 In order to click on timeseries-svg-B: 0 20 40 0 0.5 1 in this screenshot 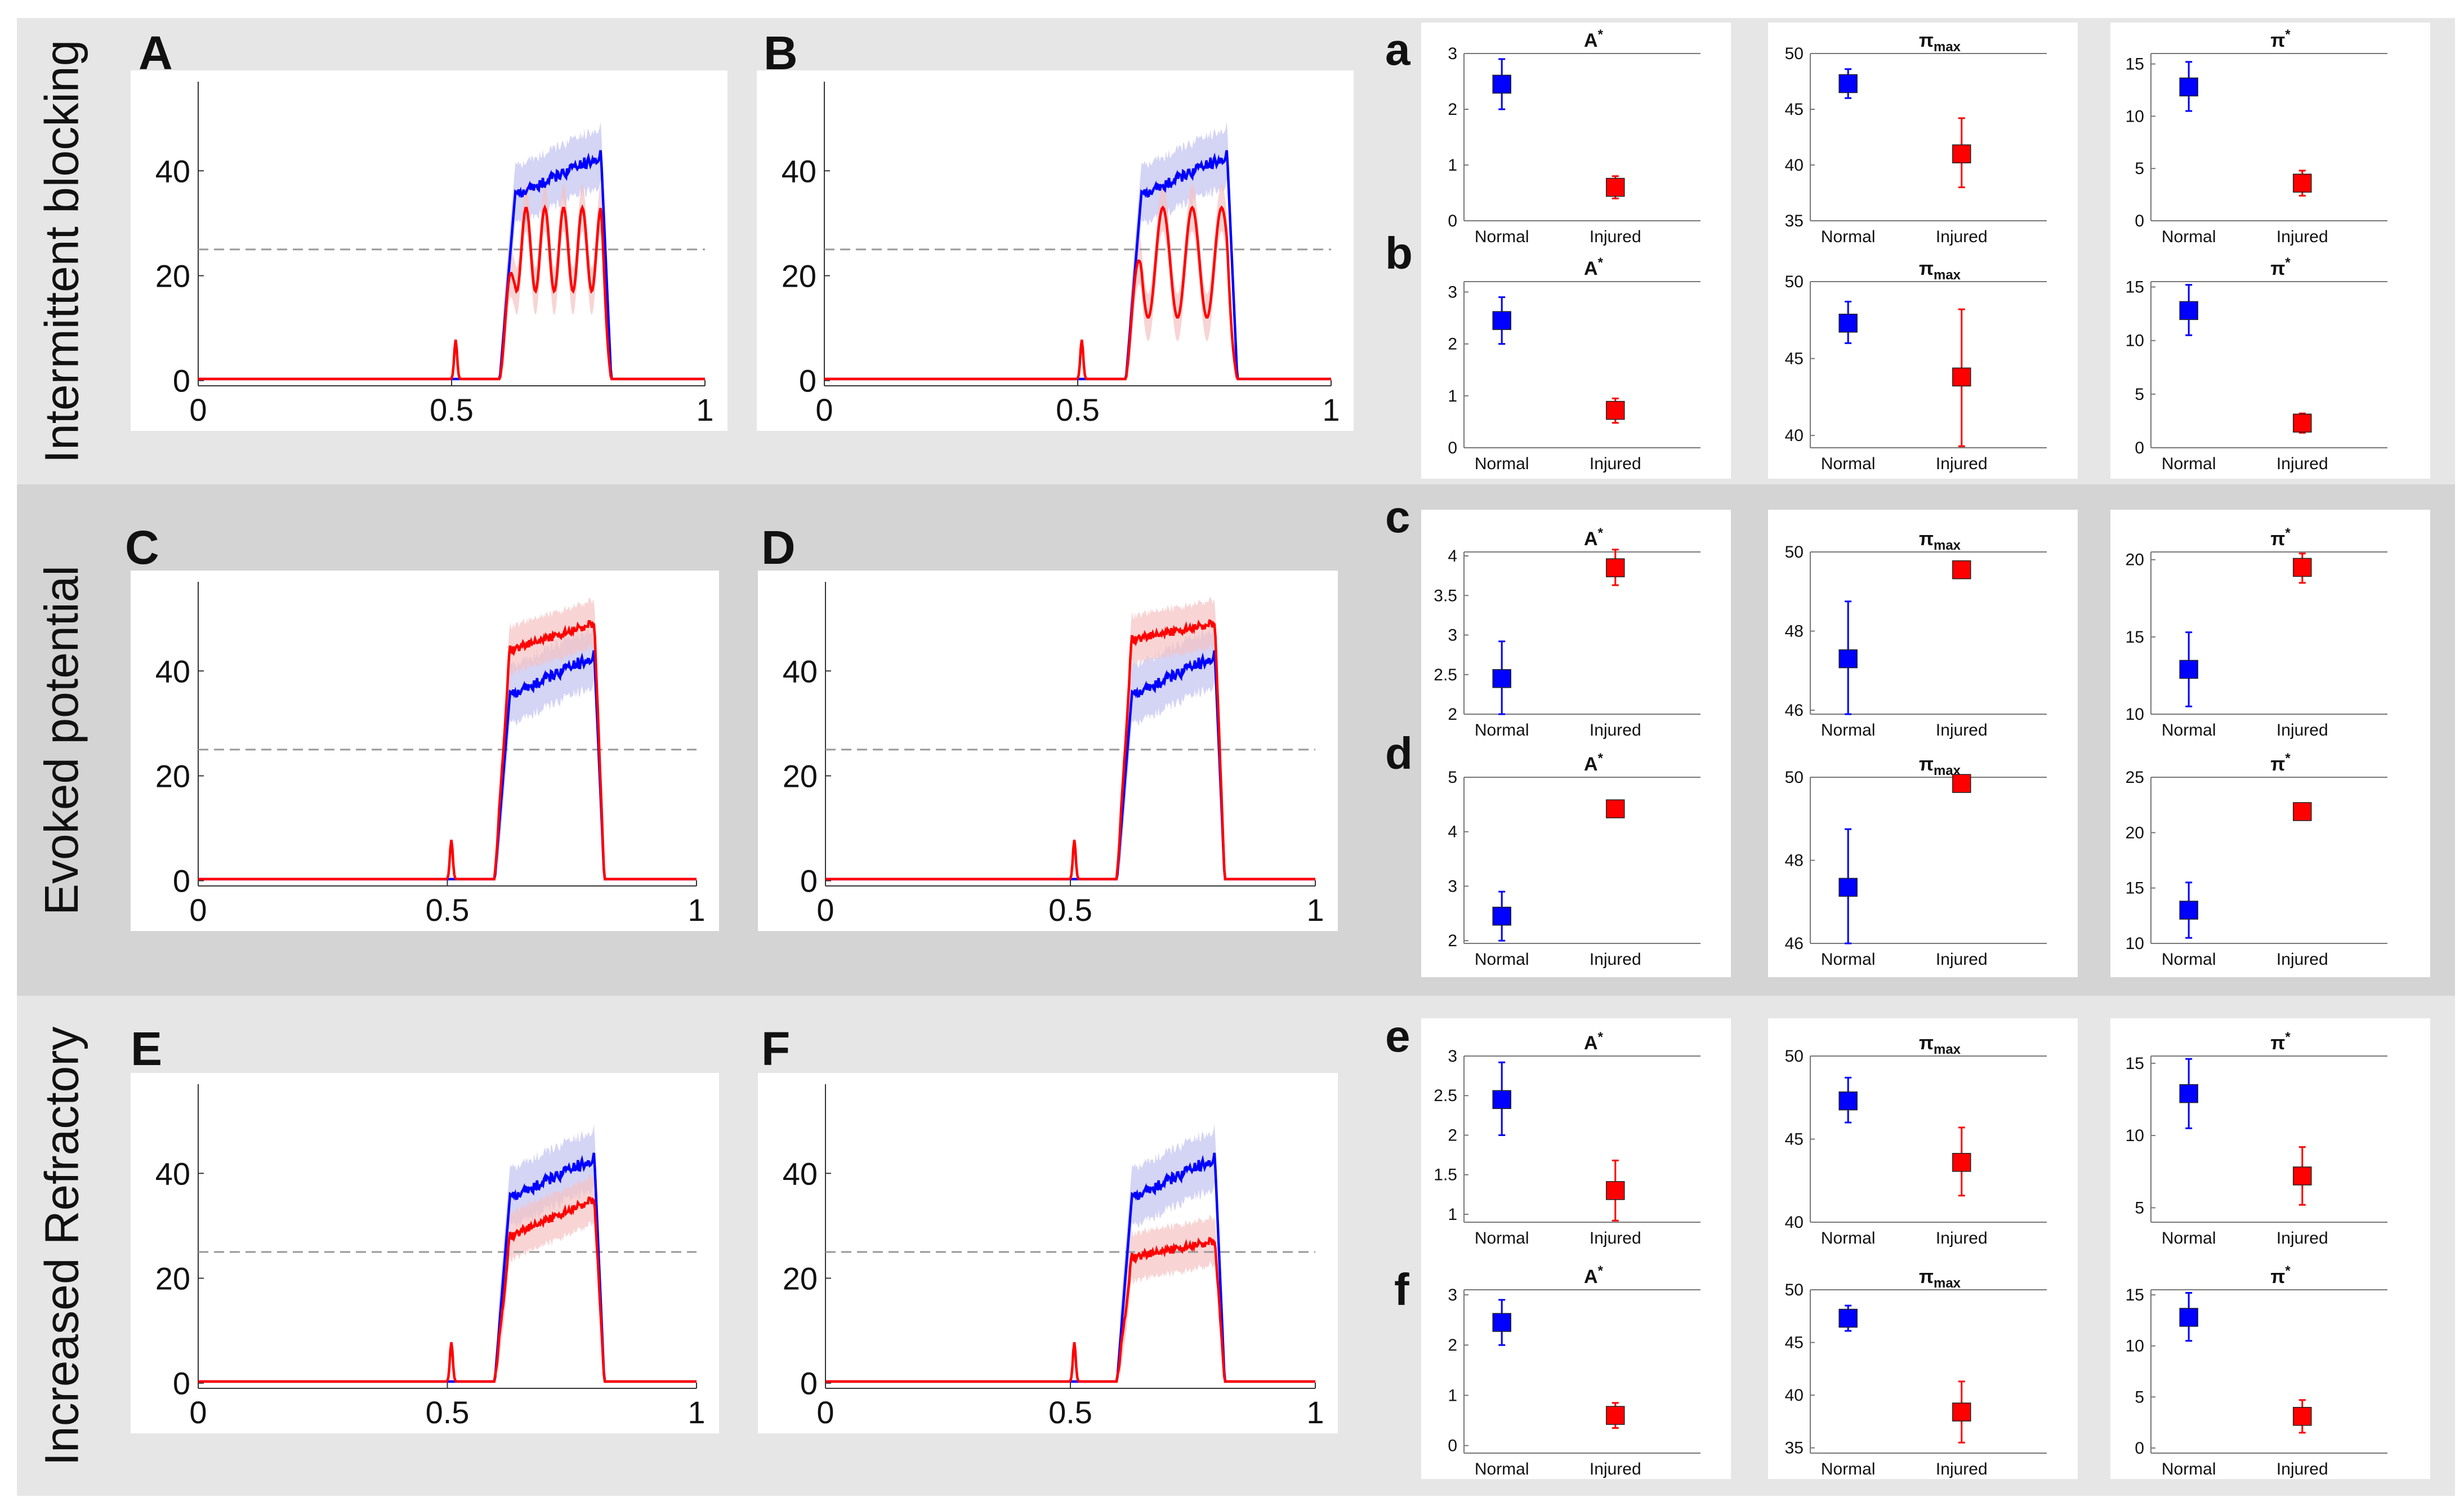, I will do `click(1061, 255)`.